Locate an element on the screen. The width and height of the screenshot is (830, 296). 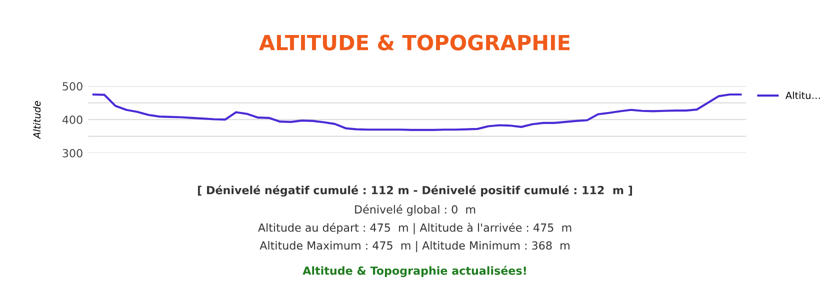
y-tick-label: 400 is located at coordinates (72, 120).